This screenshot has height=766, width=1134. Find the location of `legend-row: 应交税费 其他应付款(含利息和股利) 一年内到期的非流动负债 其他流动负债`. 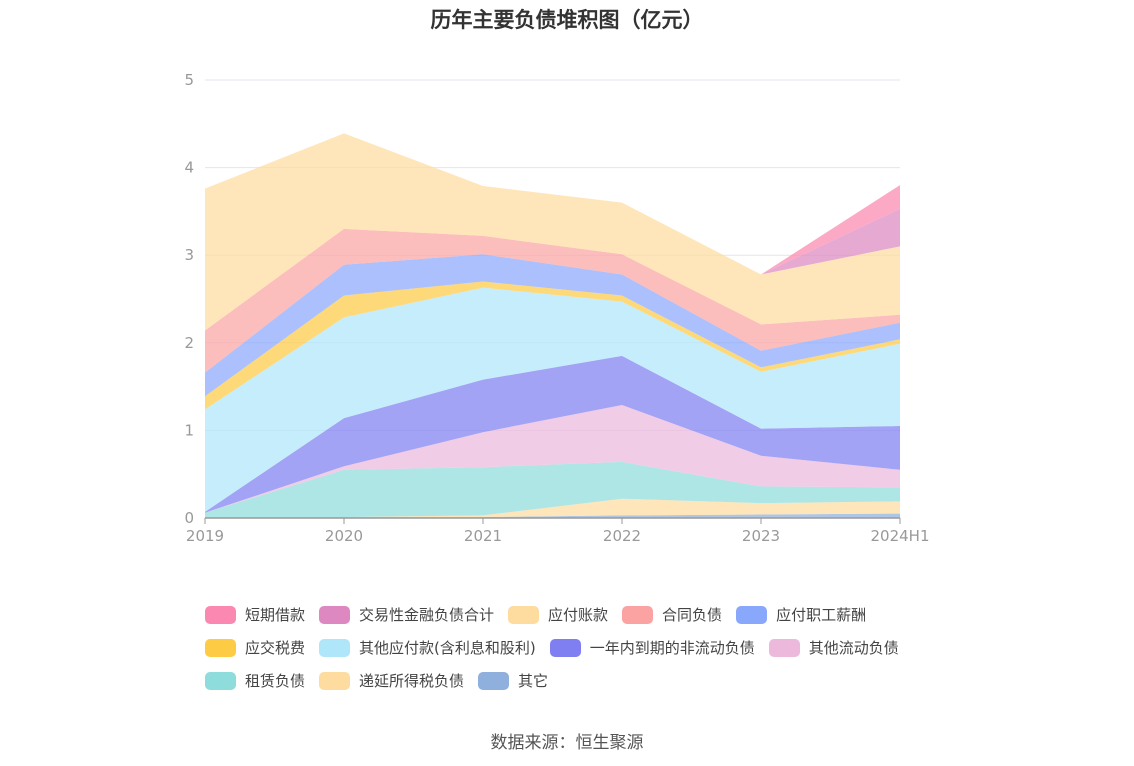

legend-row: 应交税费 其他应付款(含利息和股利) 一年内到期的非流动负债 其他流动负债 is located at coordinates (585, 647).